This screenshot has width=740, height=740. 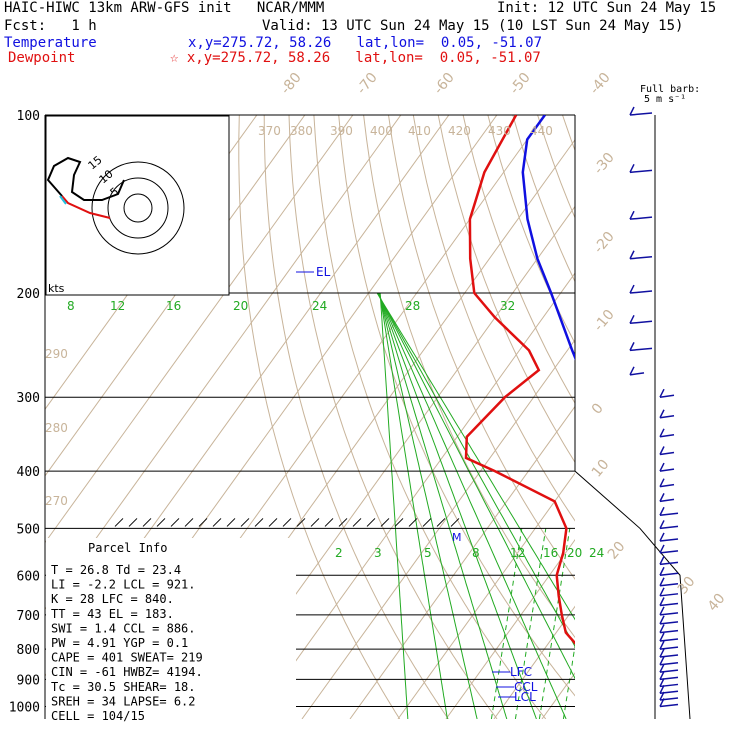 I want to click on pressure-tick-label: 600, so click(x=28, y=576).